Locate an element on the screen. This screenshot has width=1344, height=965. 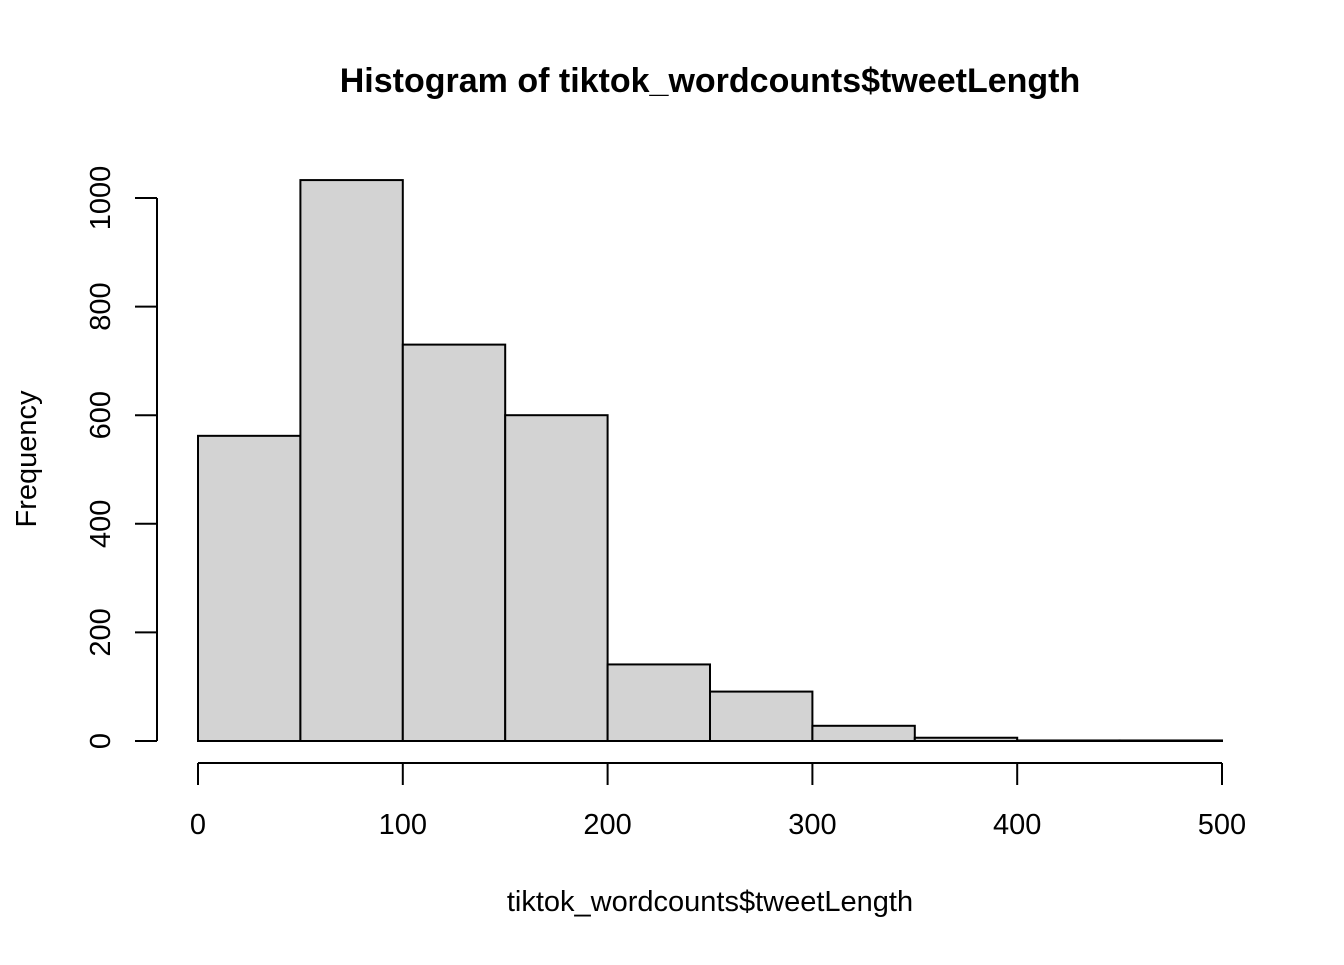
x-tick-label: 500 is located at coordinates (1222, 825).